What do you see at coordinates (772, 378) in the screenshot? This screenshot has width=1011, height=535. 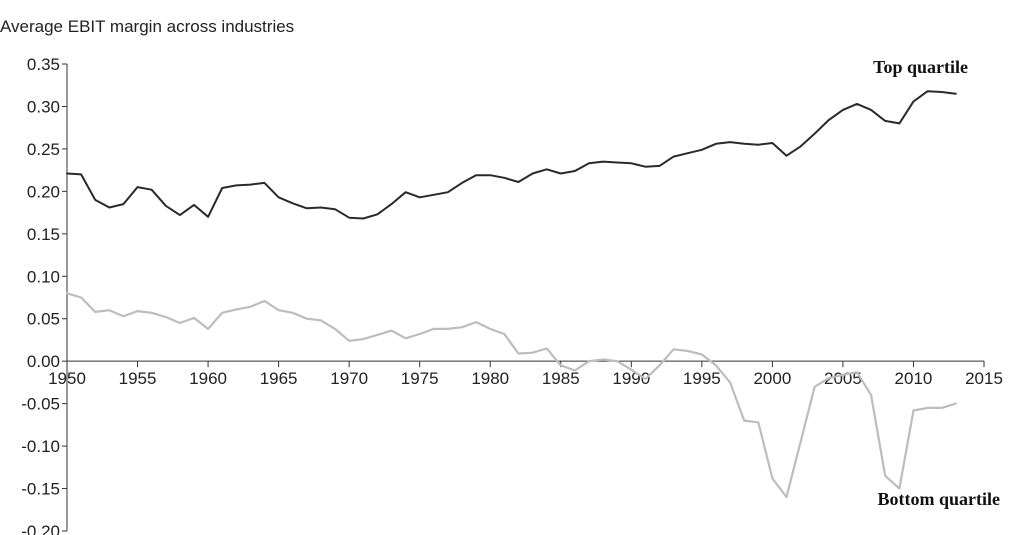 I see `x-tick-label: 2000` at bounding box center [772, 378].